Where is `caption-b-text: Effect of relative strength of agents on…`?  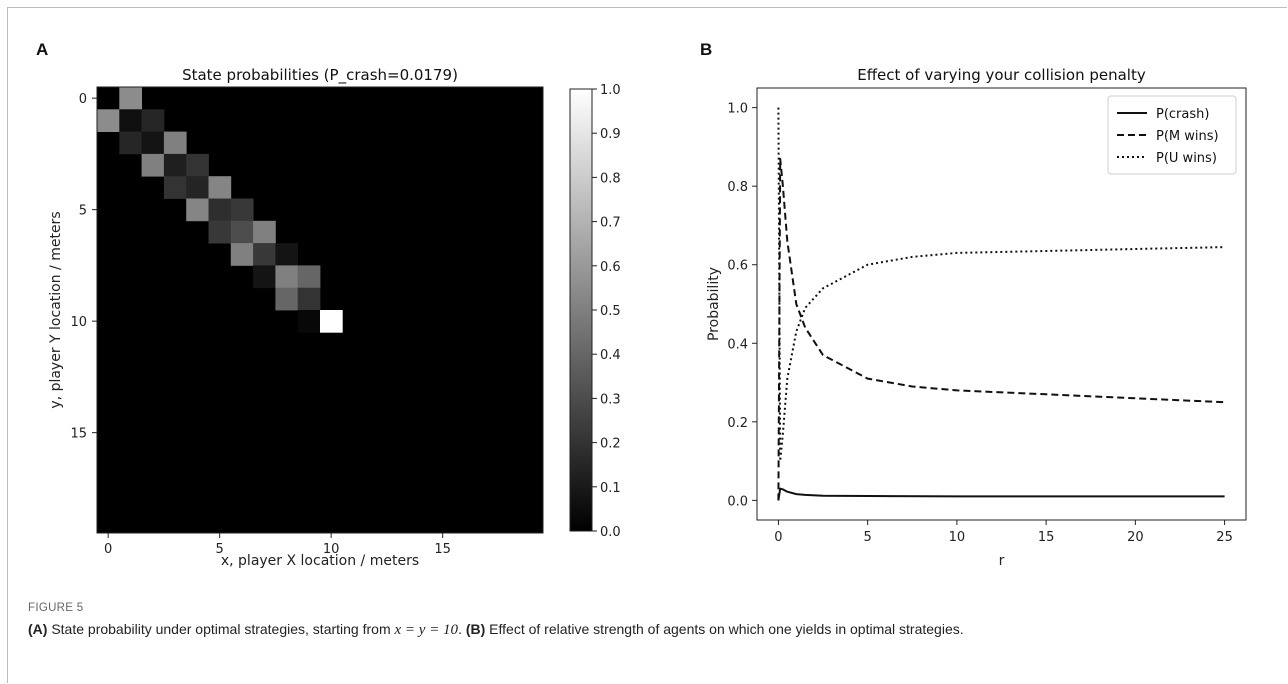 caption-b-text: Effect of relative strength of agents on… is located at coordinates (724, 629).